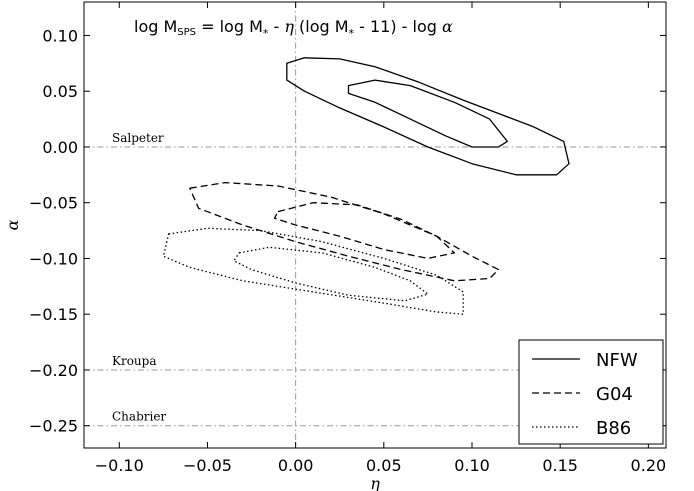 The image size is (694, 491). I want to click on legend-item-g04: G04, so click(582, 394).